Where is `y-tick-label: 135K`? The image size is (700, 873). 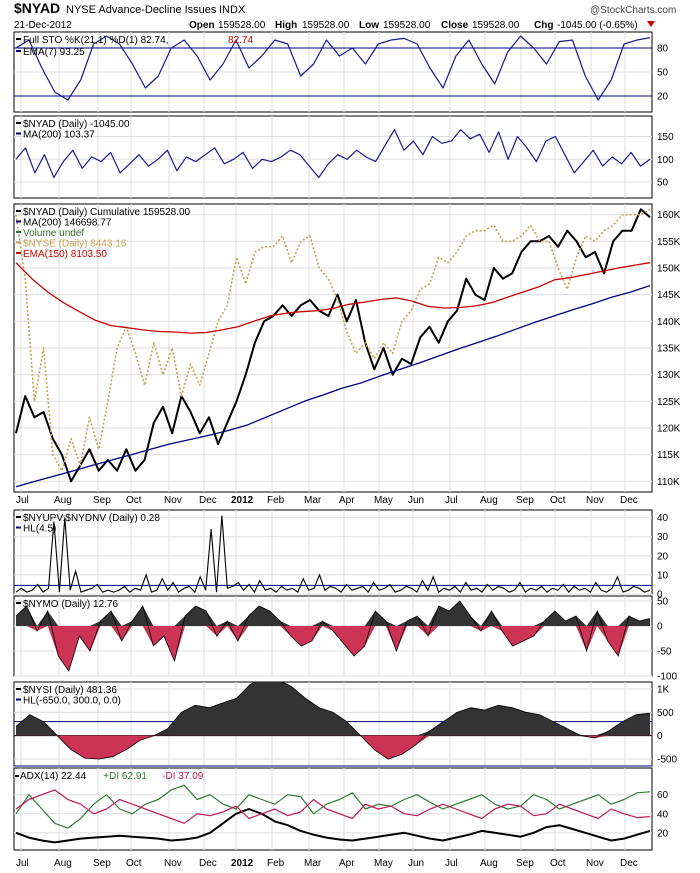 y-tick-label: 135K is located at coordinates (669, 349).